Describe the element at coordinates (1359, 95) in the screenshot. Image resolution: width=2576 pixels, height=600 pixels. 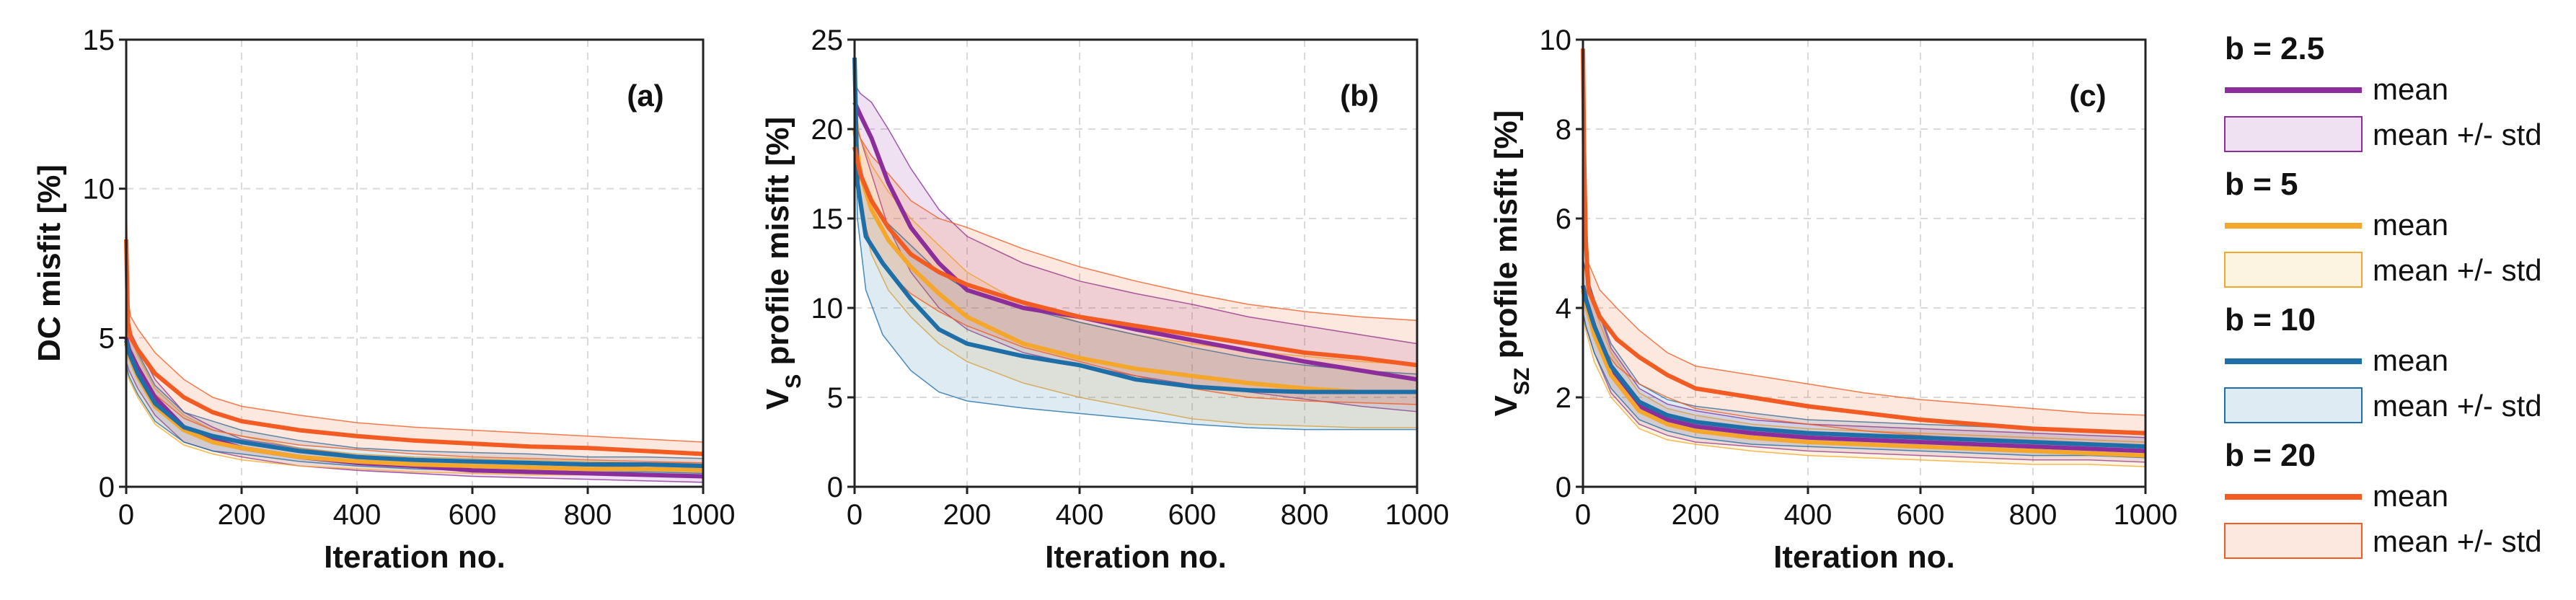
I see `panel-label: (b)` at that location.